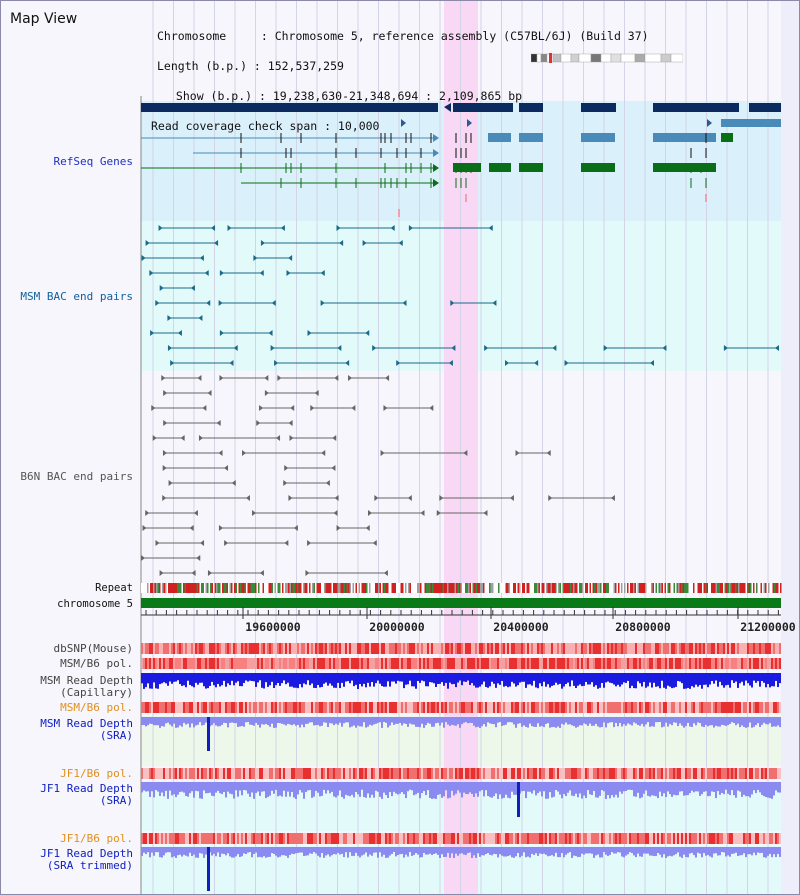 This screenshot has width=800, height=895. I want to click on chromosome-ideogram, so click(607, 58).